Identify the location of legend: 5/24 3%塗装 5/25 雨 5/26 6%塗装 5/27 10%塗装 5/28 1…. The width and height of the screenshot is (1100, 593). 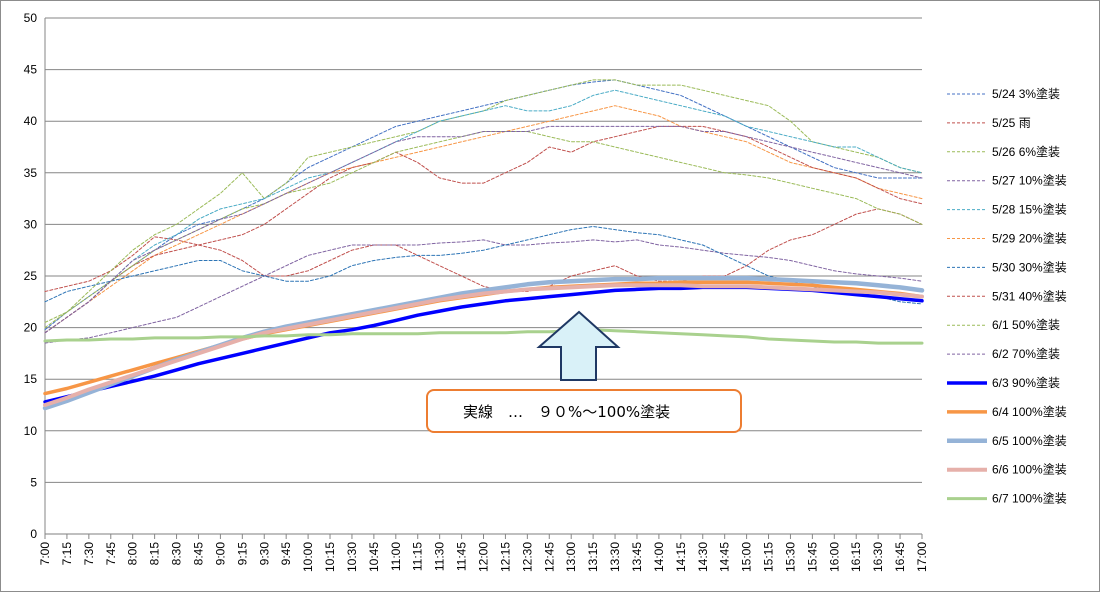
(1007, 296).